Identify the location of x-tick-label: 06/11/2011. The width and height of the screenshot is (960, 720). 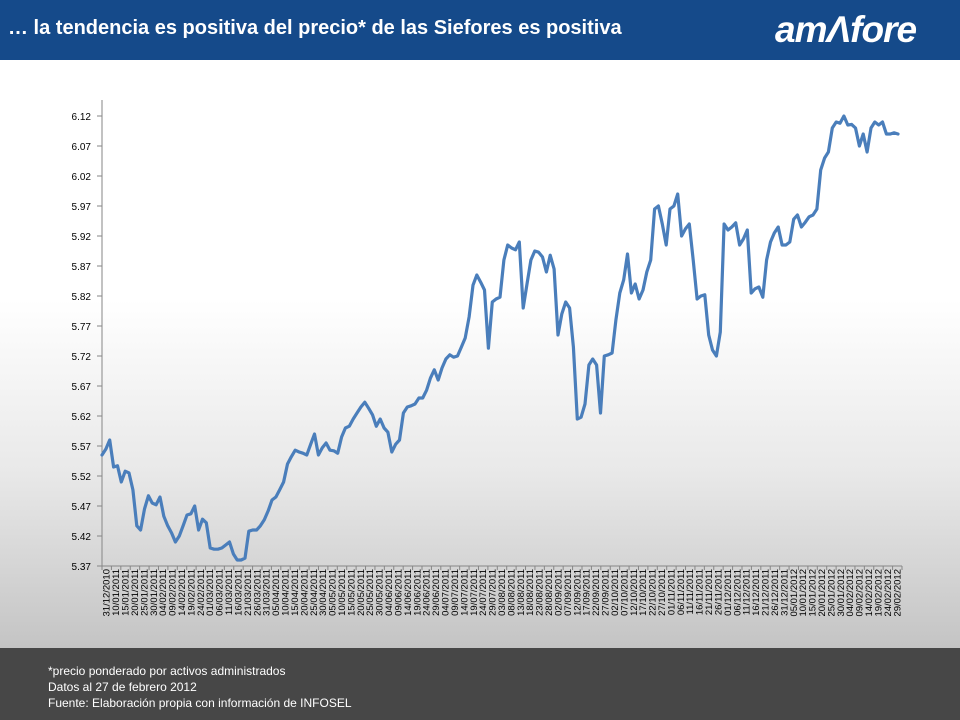
(681, 592).